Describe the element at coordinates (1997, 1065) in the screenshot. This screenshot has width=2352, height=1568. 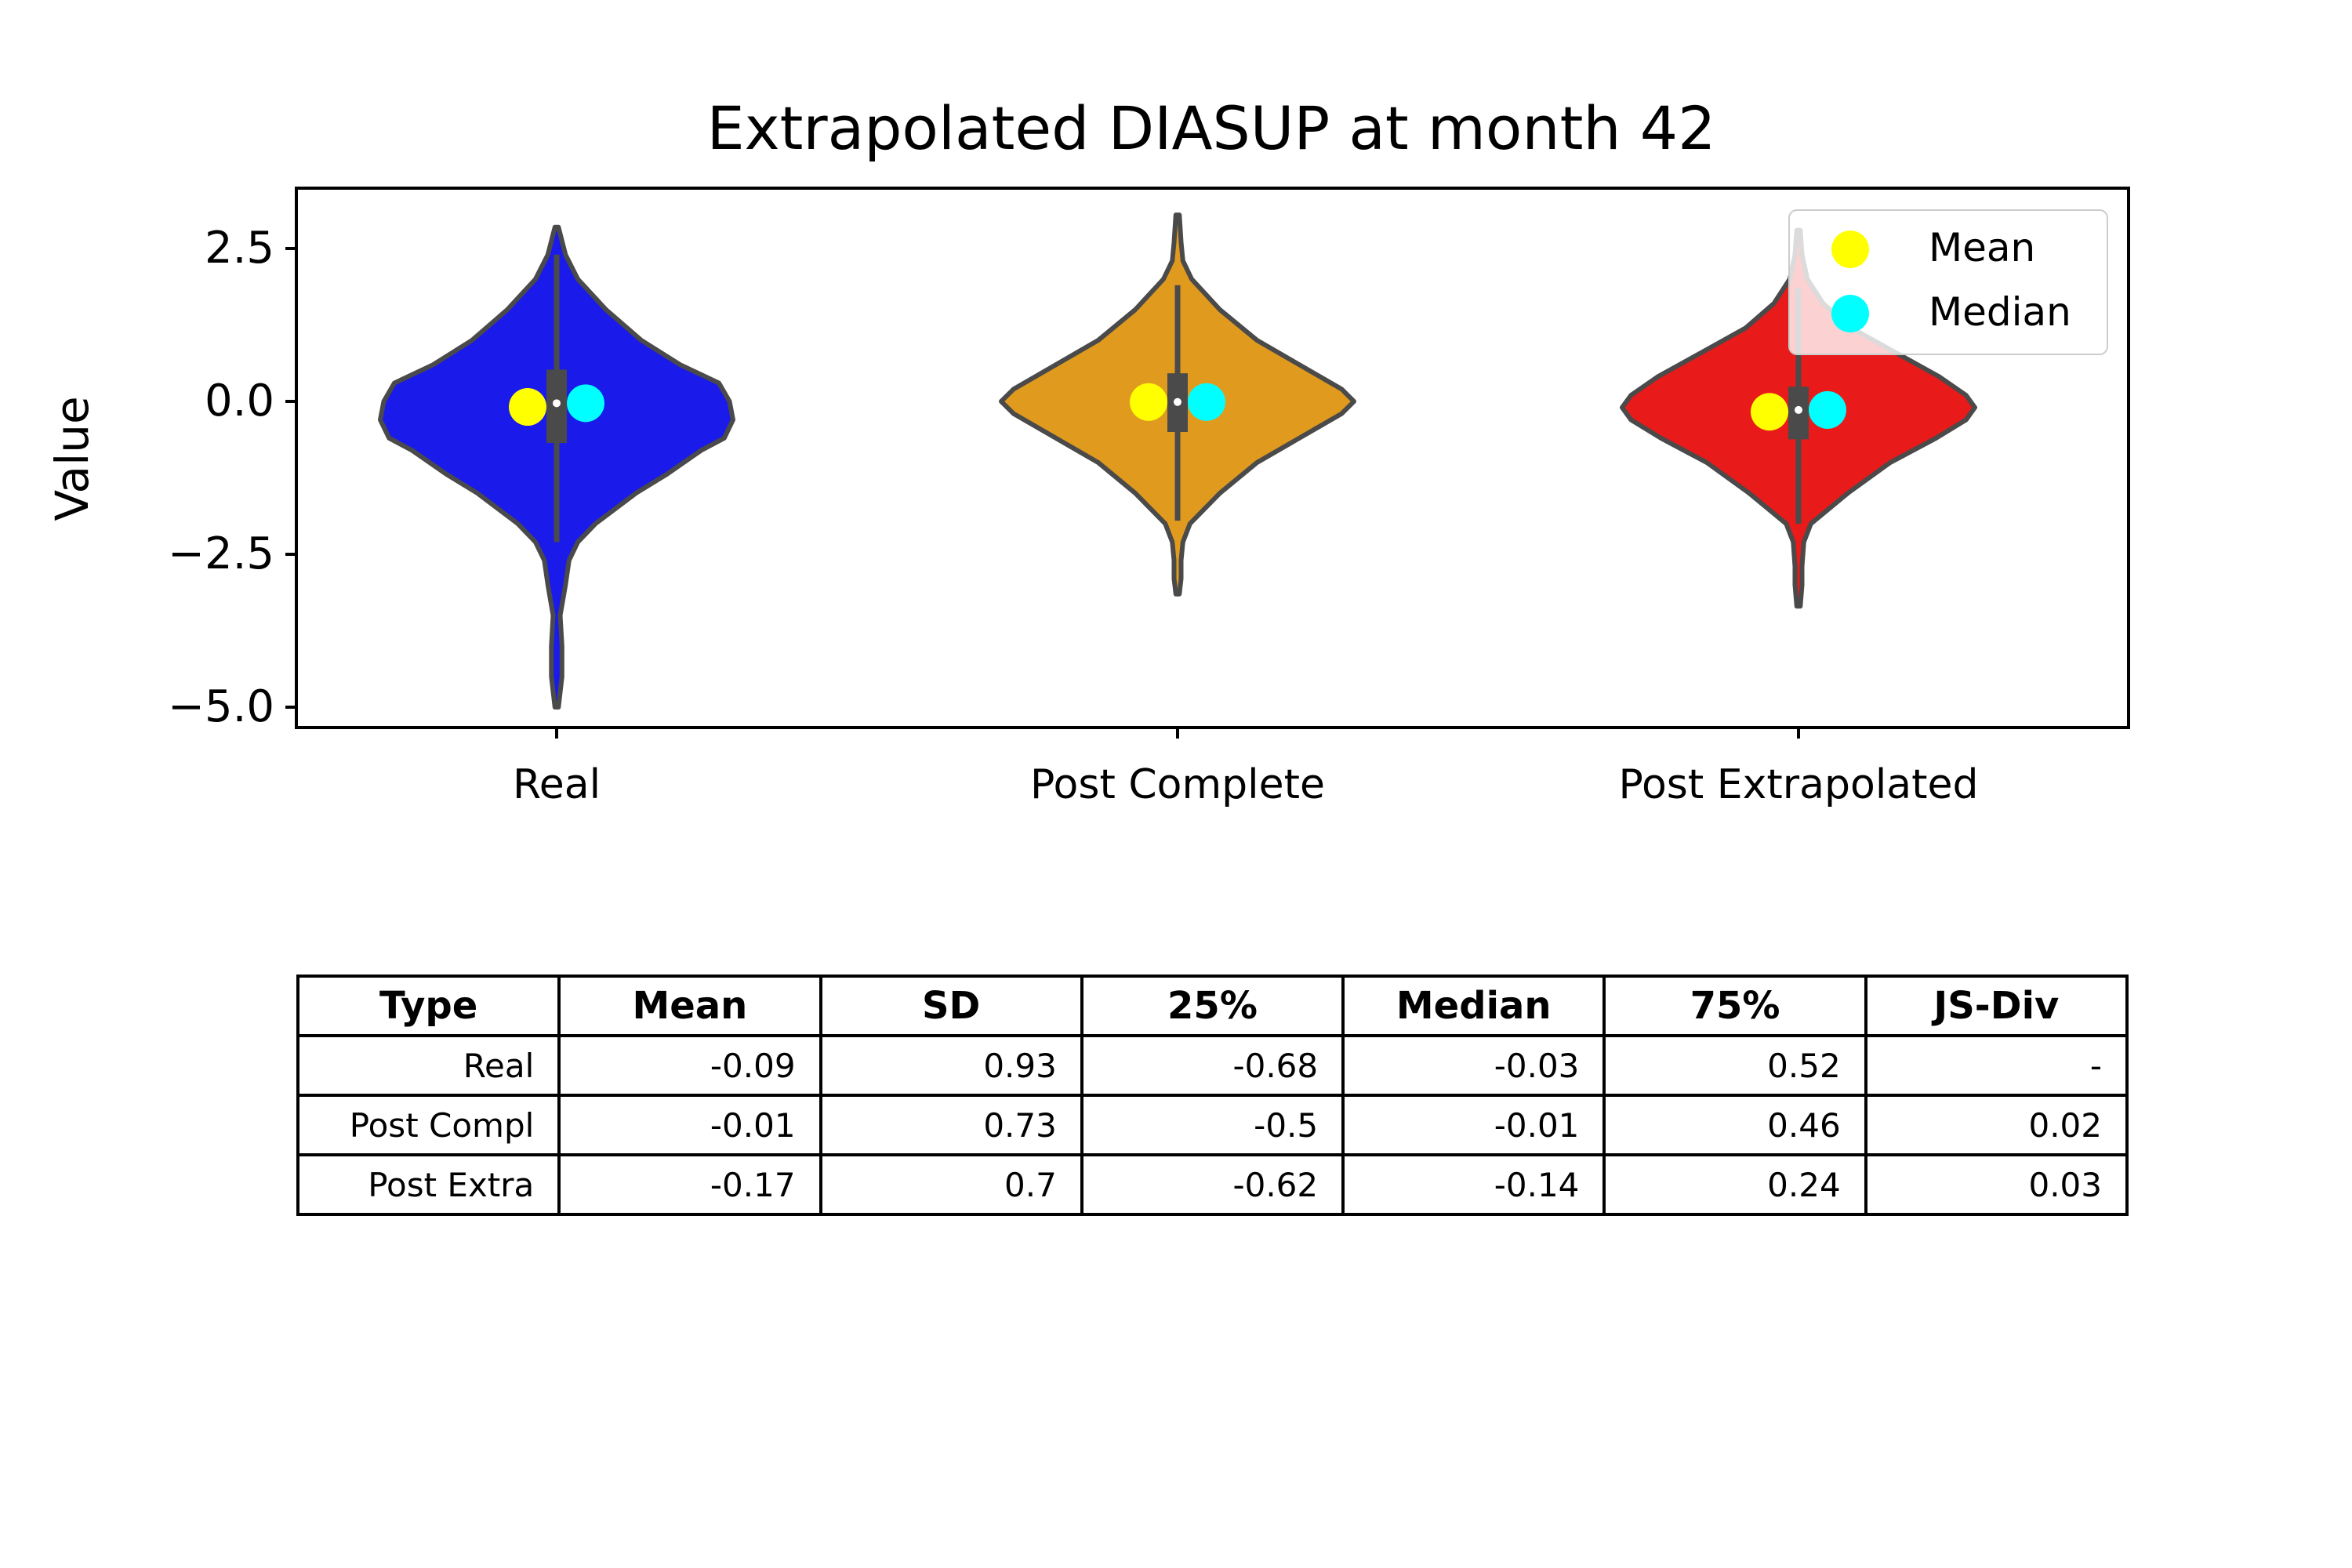
I see `cell-js-div: -` at that location.